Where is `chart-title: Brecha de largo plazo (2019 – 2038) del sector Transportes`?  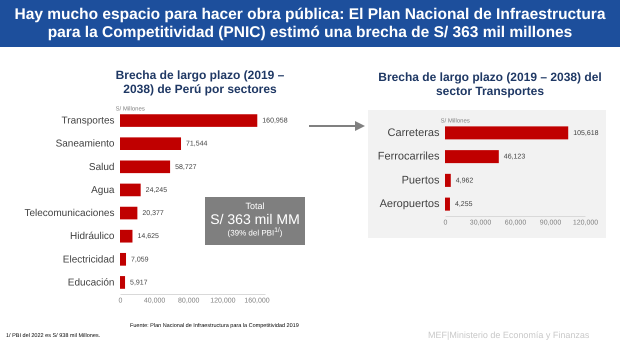 chart-title: Brecha de largo plazo (2019 – 2038) del sector Transportes is located at coordinates (490, 84).